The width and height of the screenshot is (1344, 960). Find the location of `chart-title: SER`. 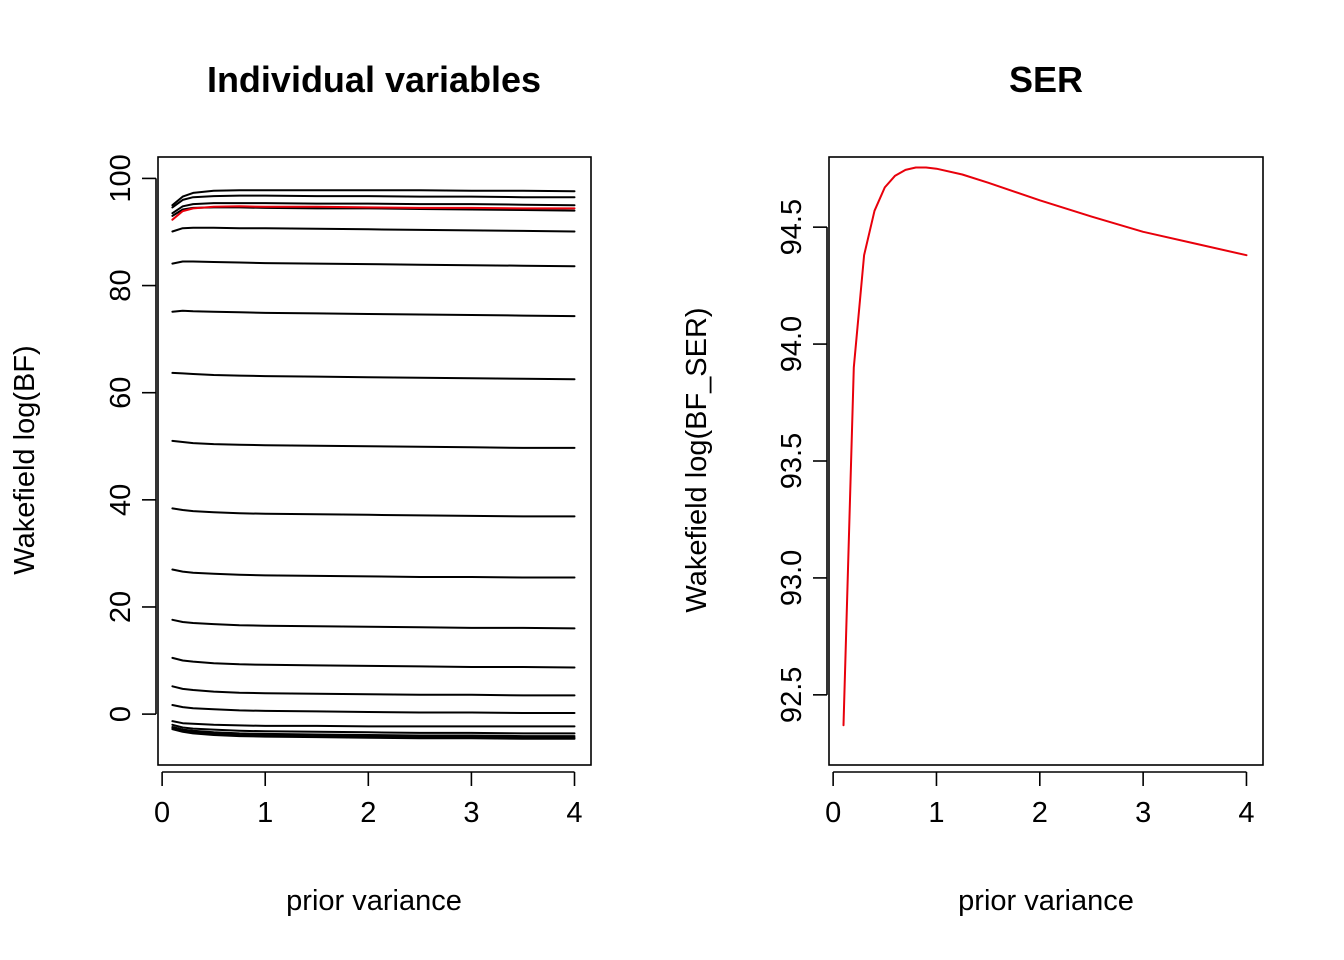

chart-title: SER is located at coordinates (1046, 79).